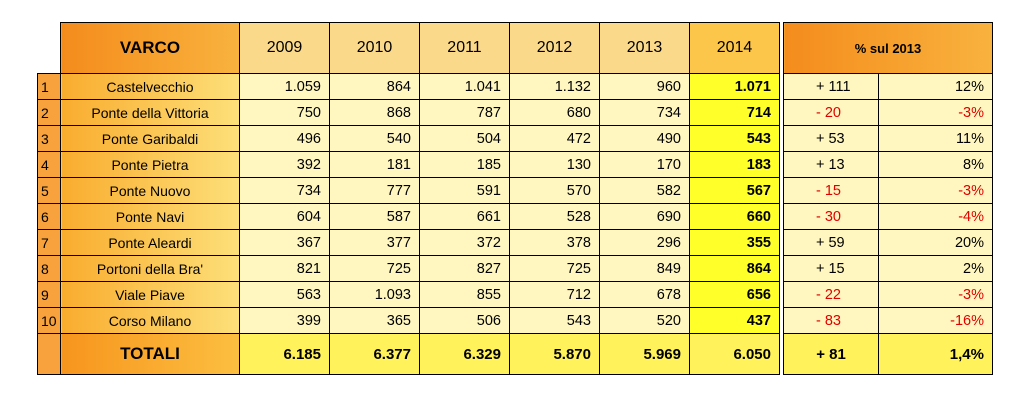 The height and width of the screenshot is (404, 1024). What do you see at coordinates (464, 294) in the screenshot?
I see `value-cell: 855` at bounding box center [464, 294].